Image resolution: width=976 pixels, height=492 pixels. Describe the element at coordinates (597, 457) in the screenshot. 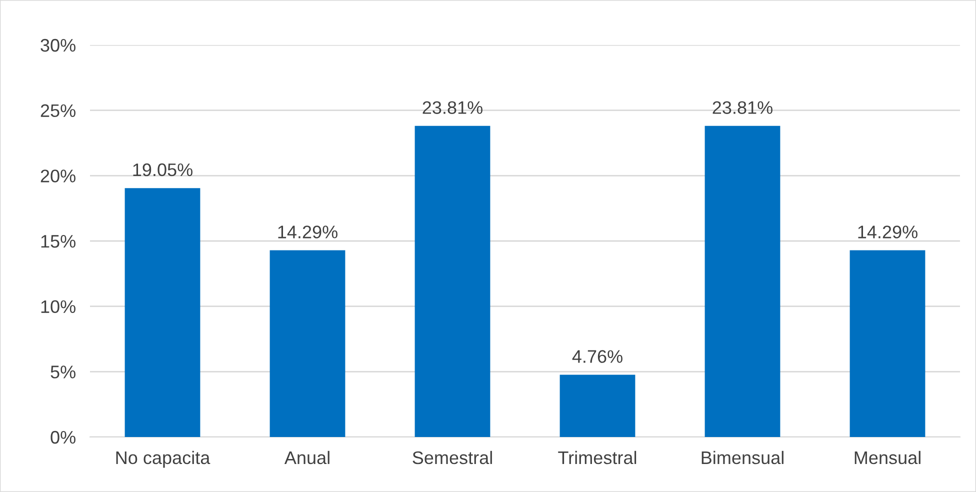

I see `x-tick-label: Trimestral` at that location.